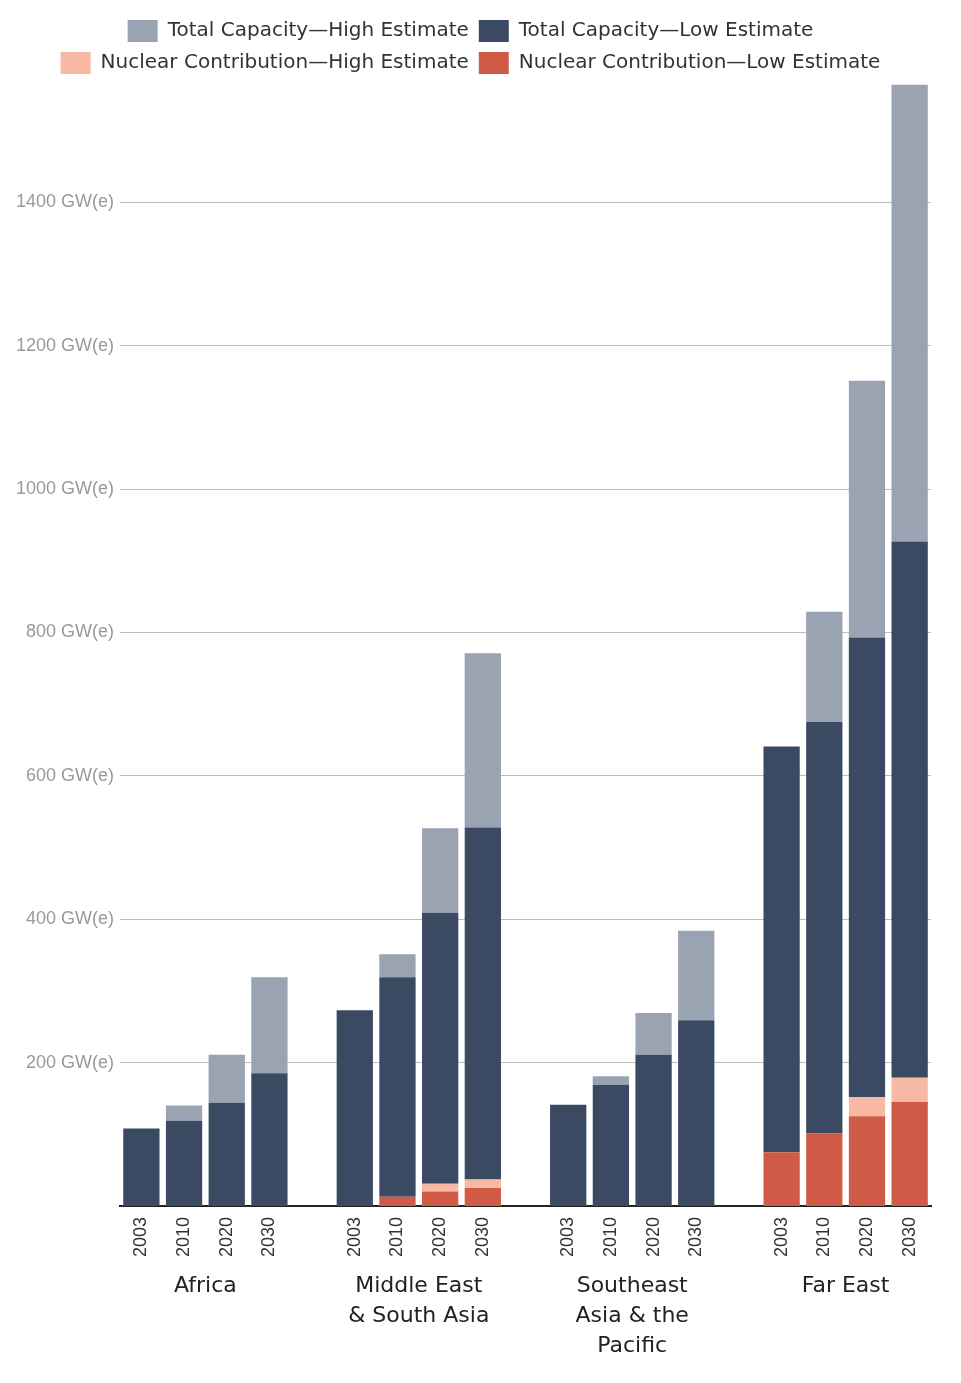 This screenshot has width=961, height=1383. I want to click on text: Southeast Asia & the Pacific, so click(632, 1315).